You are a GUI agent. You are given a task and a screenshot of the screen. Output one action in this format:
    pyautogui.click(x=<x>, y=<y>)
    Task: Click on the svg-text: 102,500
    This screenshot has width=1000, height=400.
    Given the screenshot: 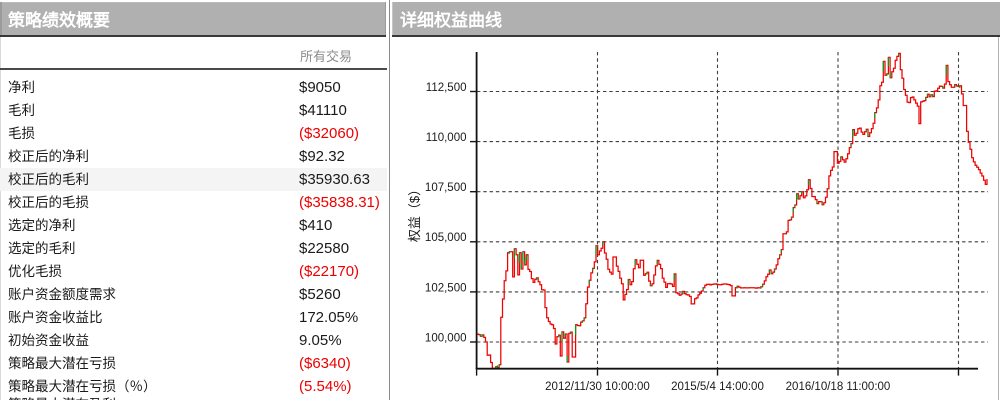 What is the action you would take?
    pyautogui.click(x=446, y=288)
    